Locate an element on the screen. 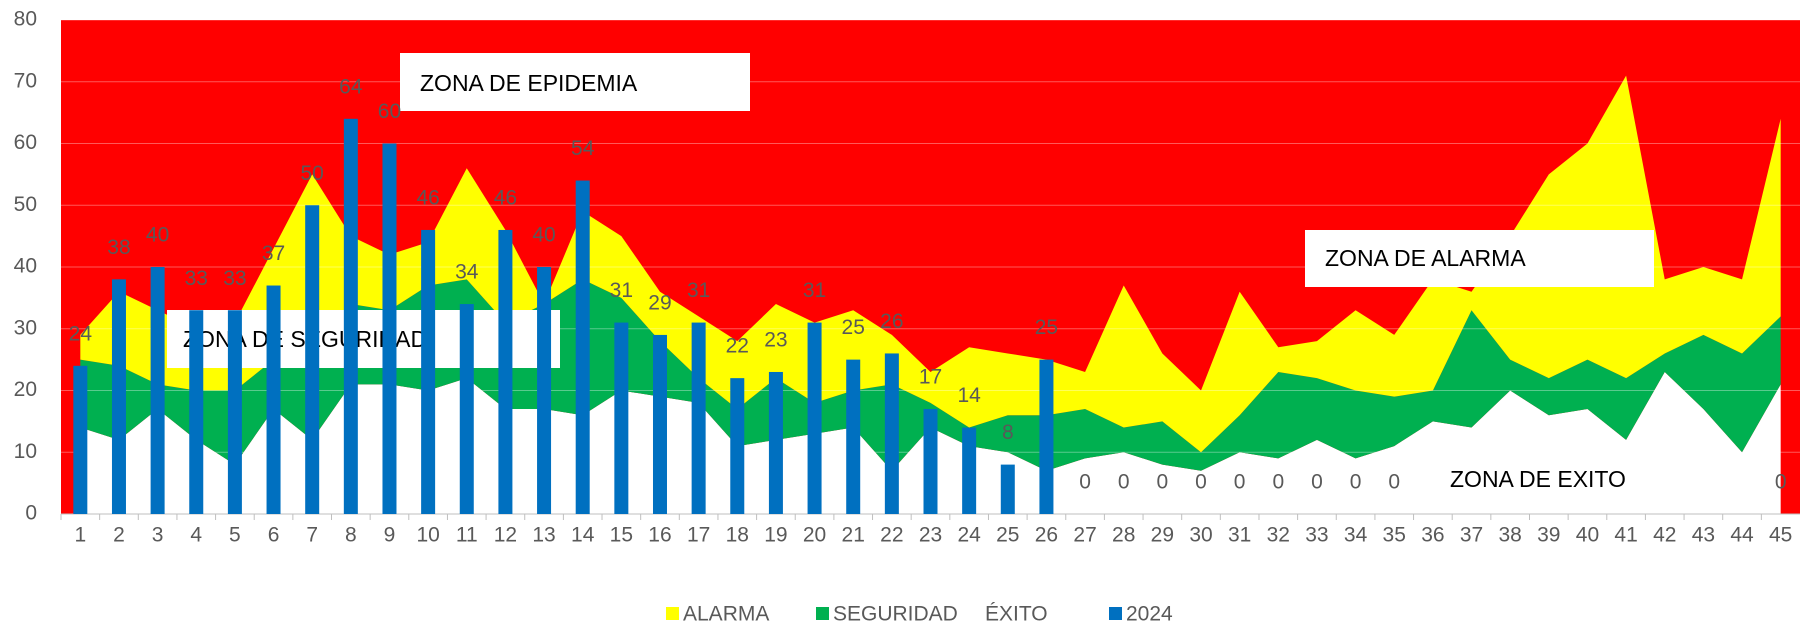  x-tick-label: 9 is located at coordinates (390, 535).